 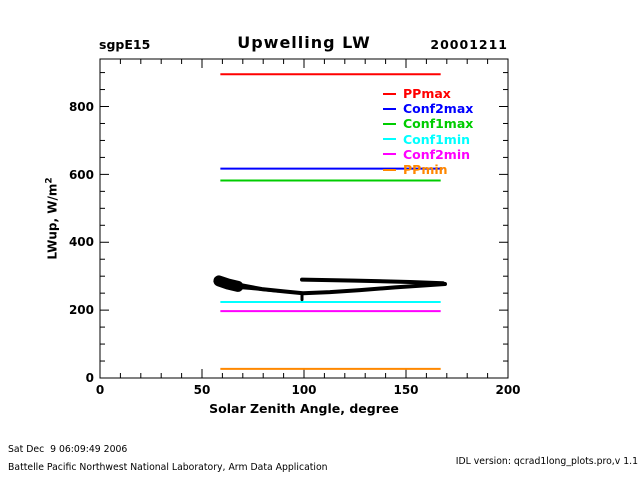 I want to click on plot-title: Upwelling LW, so click(x=304, y=42).